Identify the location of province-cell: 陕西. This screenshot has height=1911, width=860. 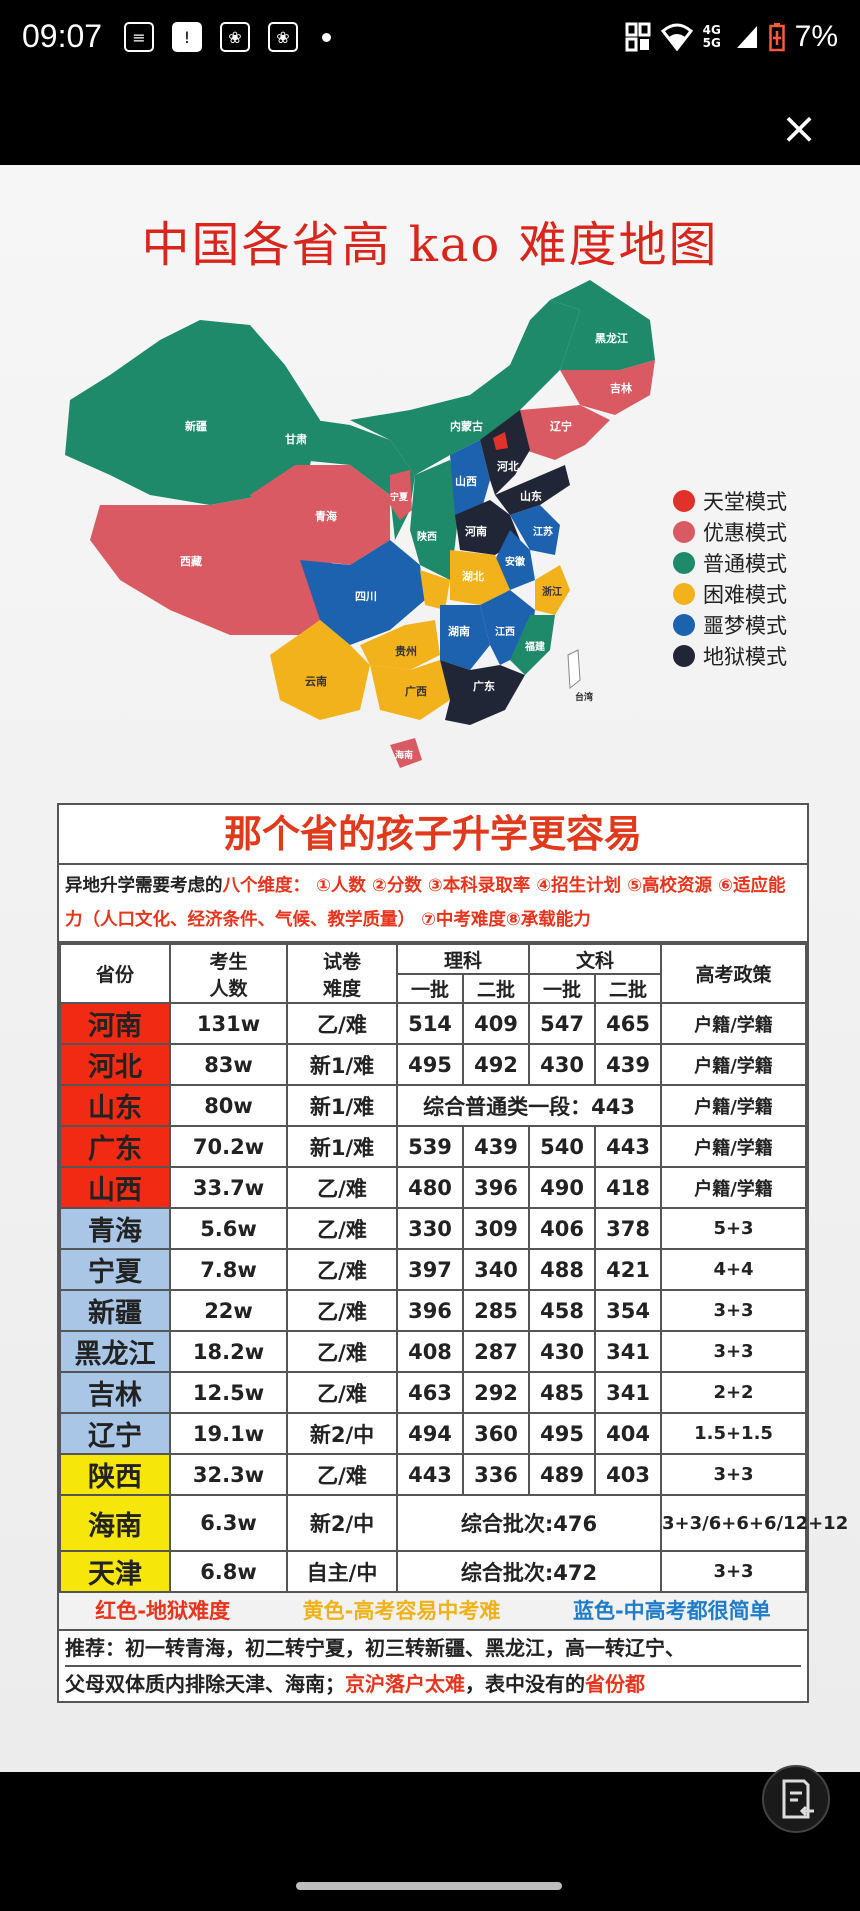
(115, 1474).